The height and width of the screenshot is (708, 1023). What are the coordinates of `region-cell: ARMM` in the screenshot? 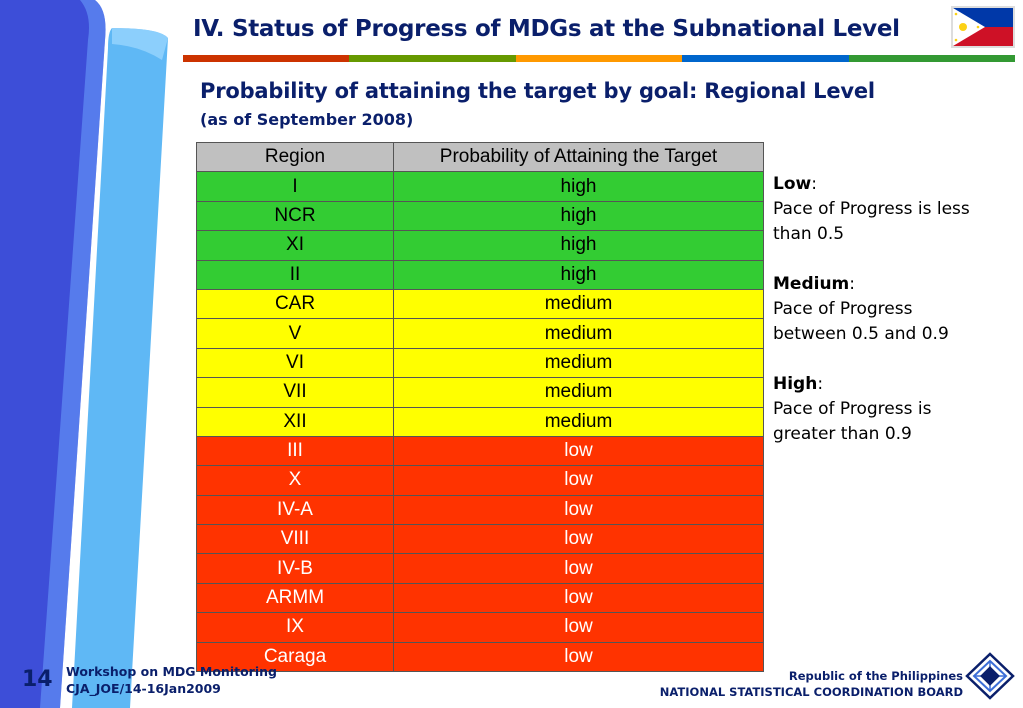 It's located at (295, 598).